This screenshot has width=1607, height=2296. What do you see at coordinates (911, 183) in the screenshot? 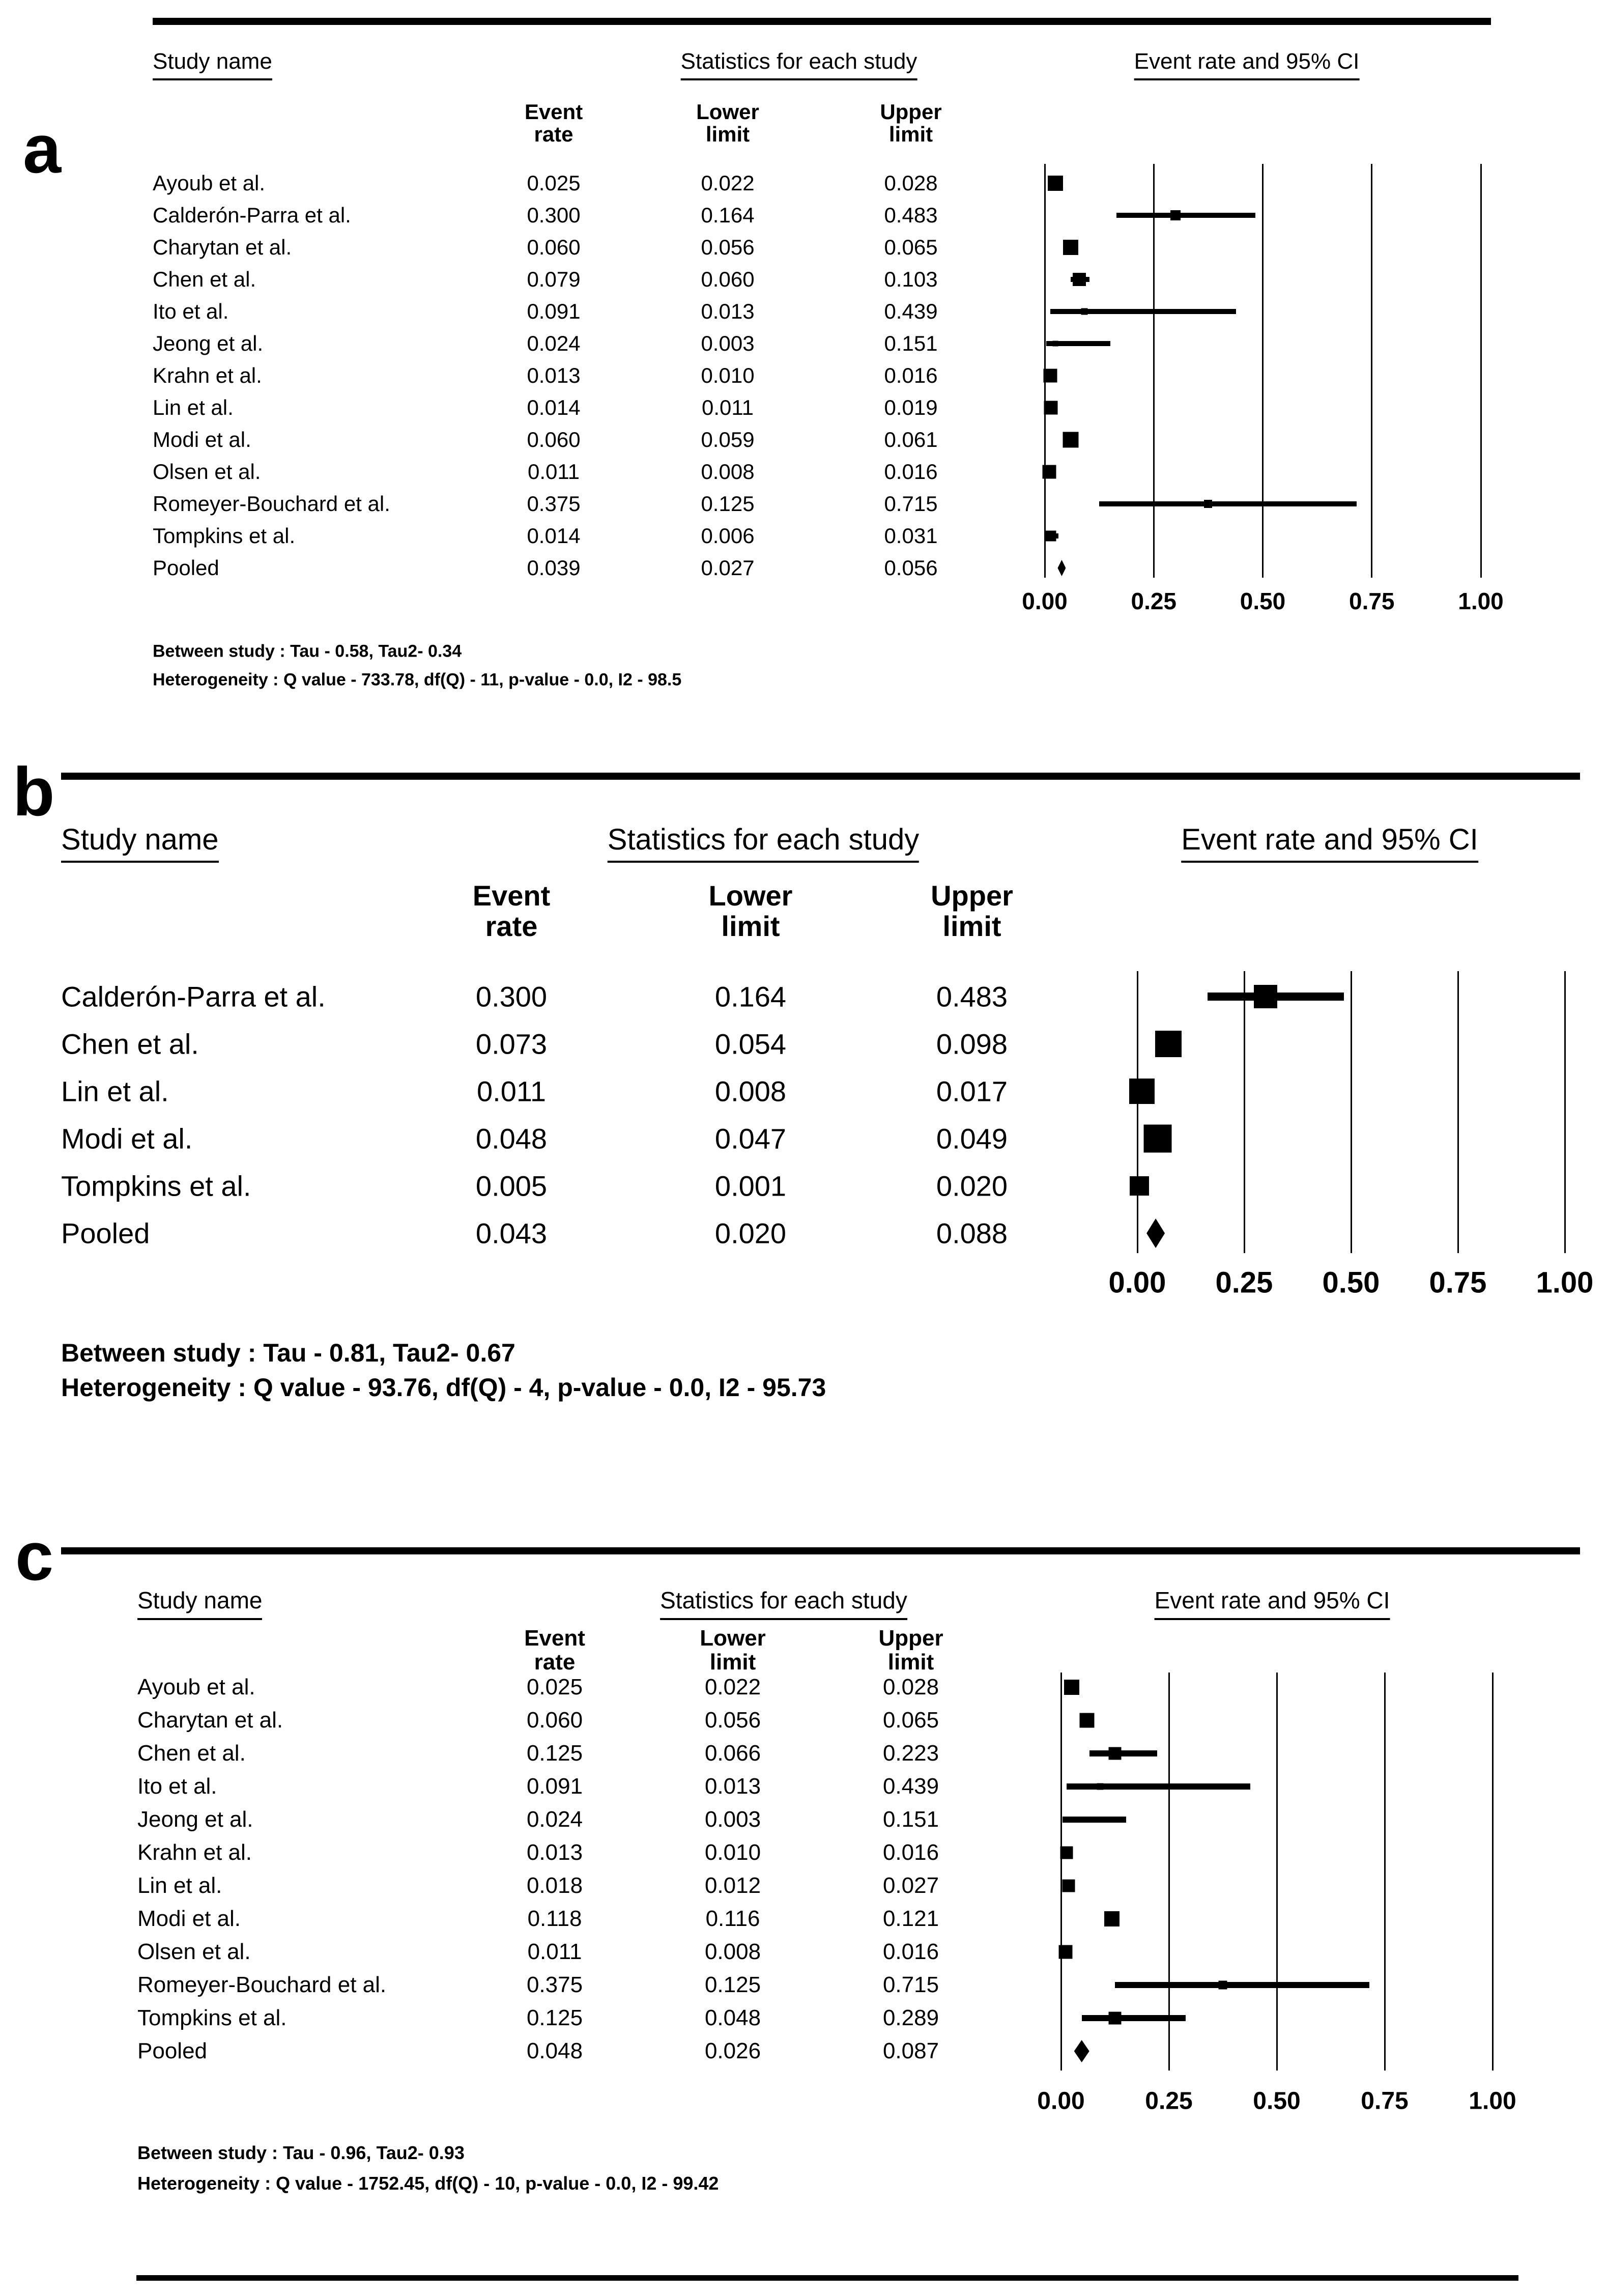
I see `upper-limit-cell: 0.028` at bounding box center [911, 183].